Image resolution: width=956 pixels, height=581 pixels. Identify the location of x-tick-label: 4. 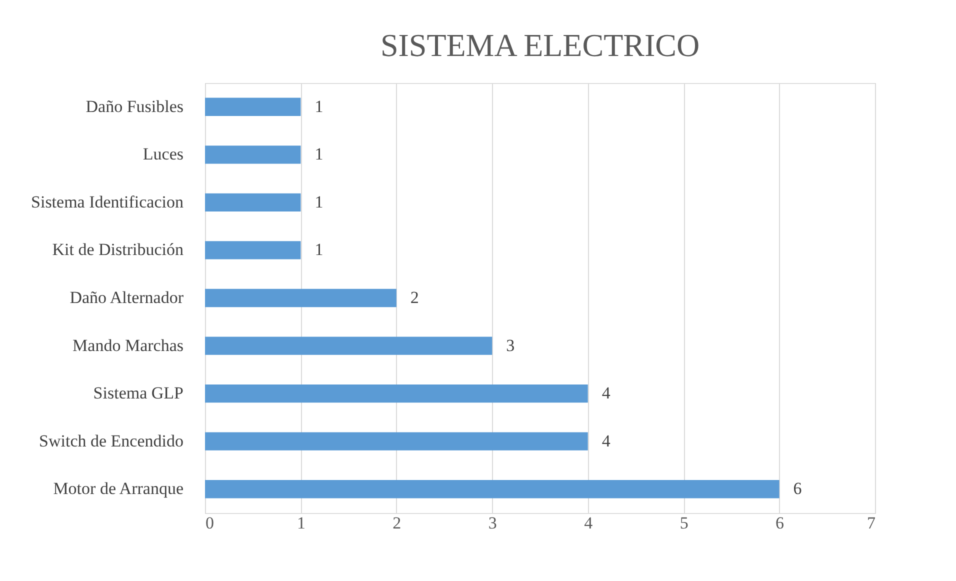
(589, 523).